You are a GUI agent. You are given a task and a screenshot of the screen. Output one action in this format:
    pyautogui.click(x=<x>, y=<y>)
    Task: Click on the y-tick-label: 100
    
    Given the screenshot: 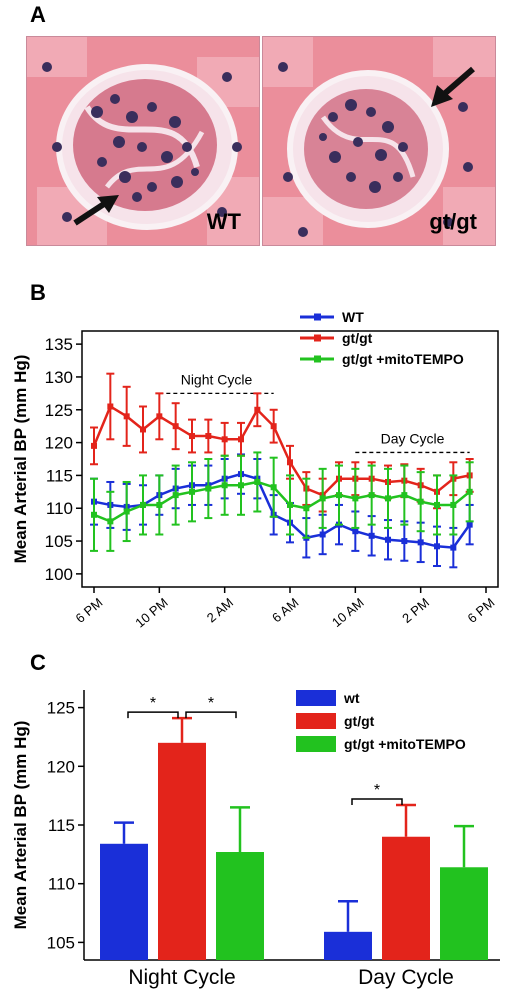 What is the action you would take?
    pyautogui.click(x=59, y=574)
    